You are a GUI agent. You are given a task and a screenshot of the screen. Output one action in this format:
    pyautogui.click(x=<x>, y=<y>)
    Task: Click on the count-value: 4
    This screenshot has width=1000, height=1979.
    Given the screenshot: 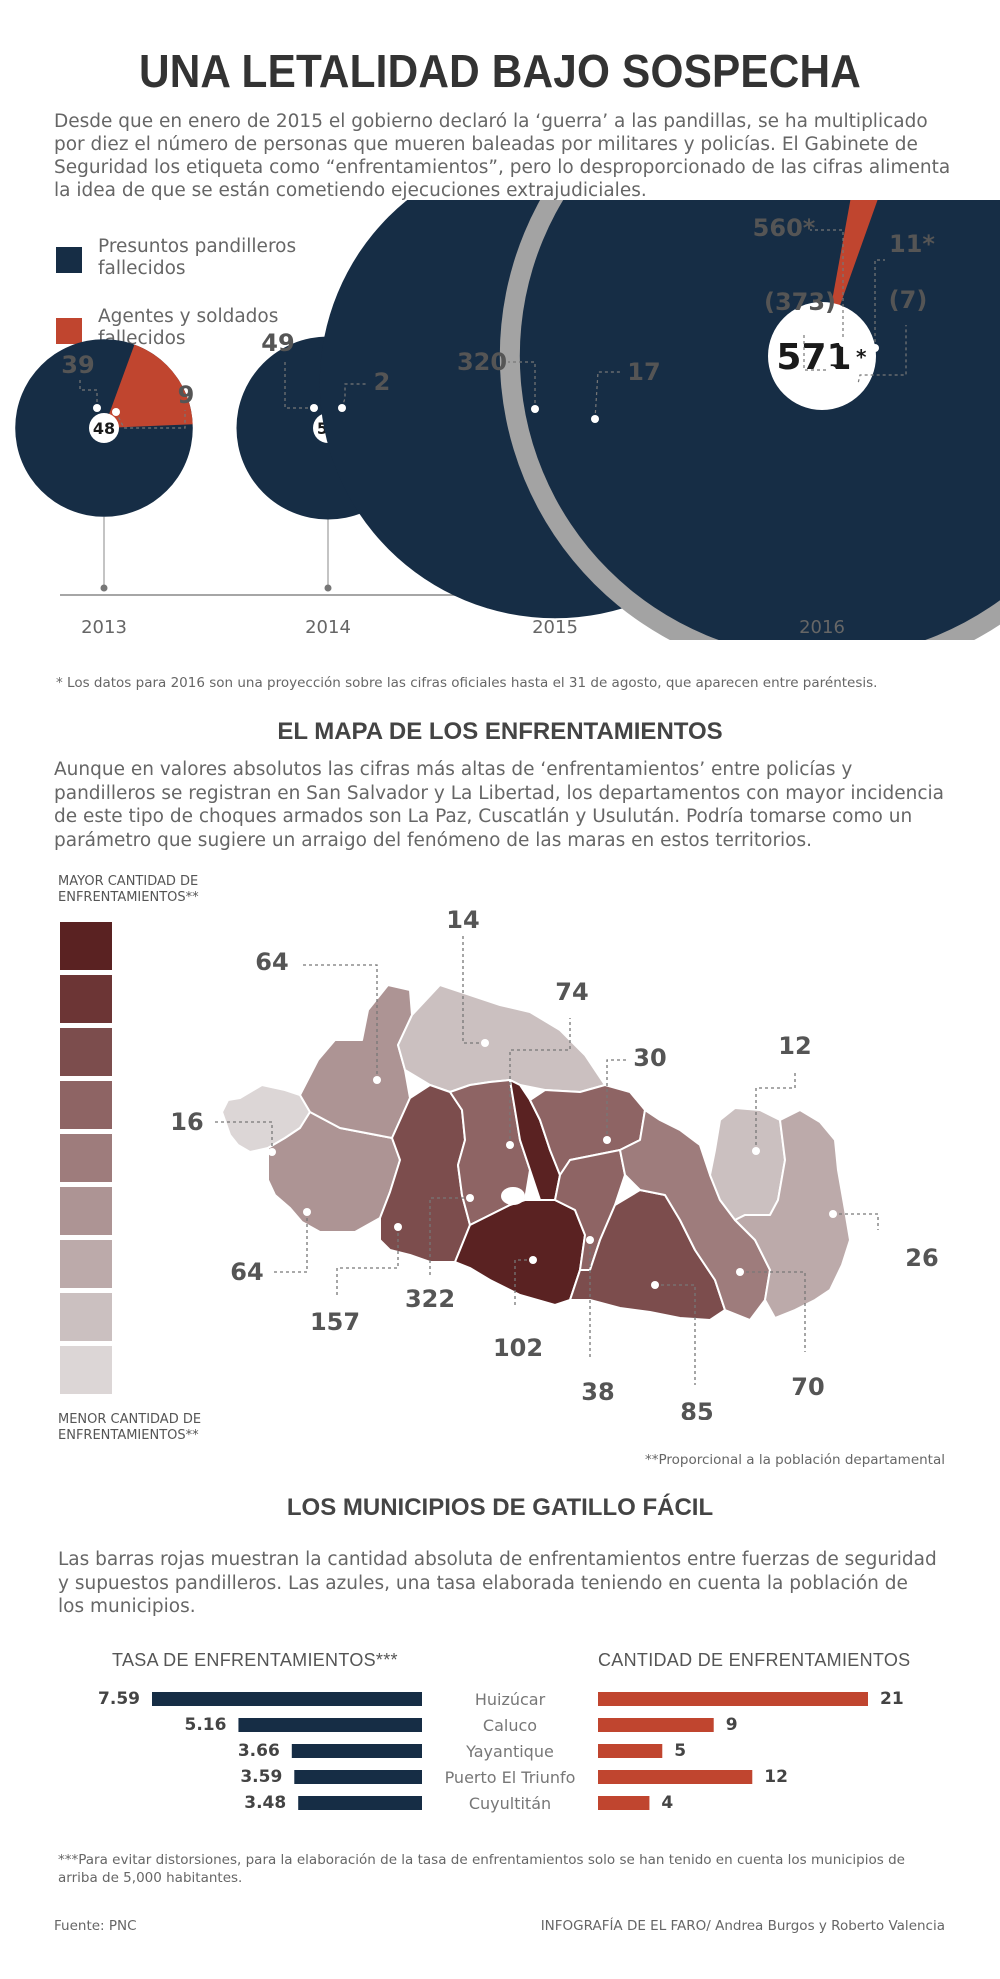 What is the action you would take?
    pyautogui.click(x=667, y=1803)
    